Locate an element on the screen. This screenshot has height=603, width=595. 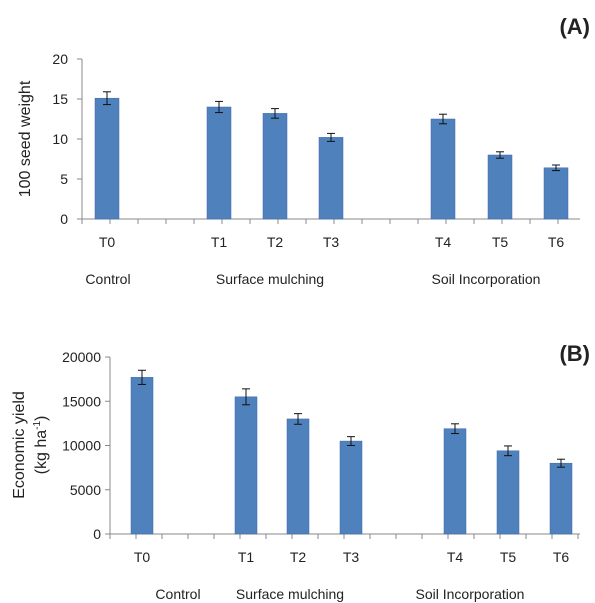
y-tick-label: 10 is located at coordinates (60, 139).